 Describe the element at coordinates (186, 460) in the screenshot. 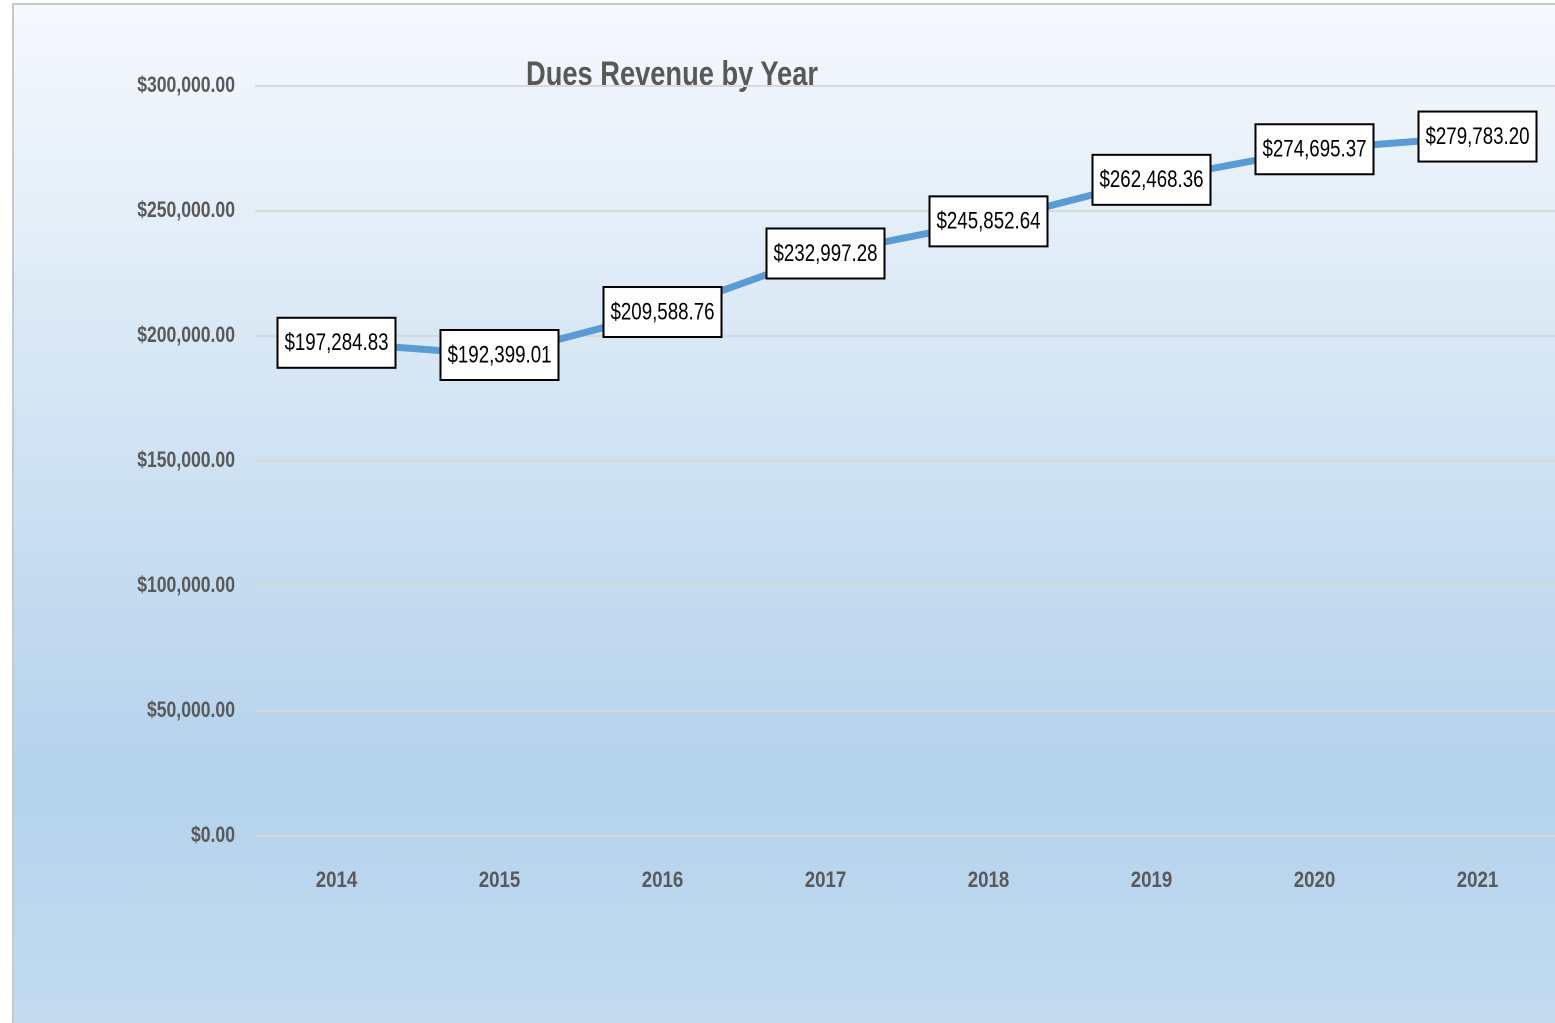

I see `y-tick-label: $150,000.00` at that location.